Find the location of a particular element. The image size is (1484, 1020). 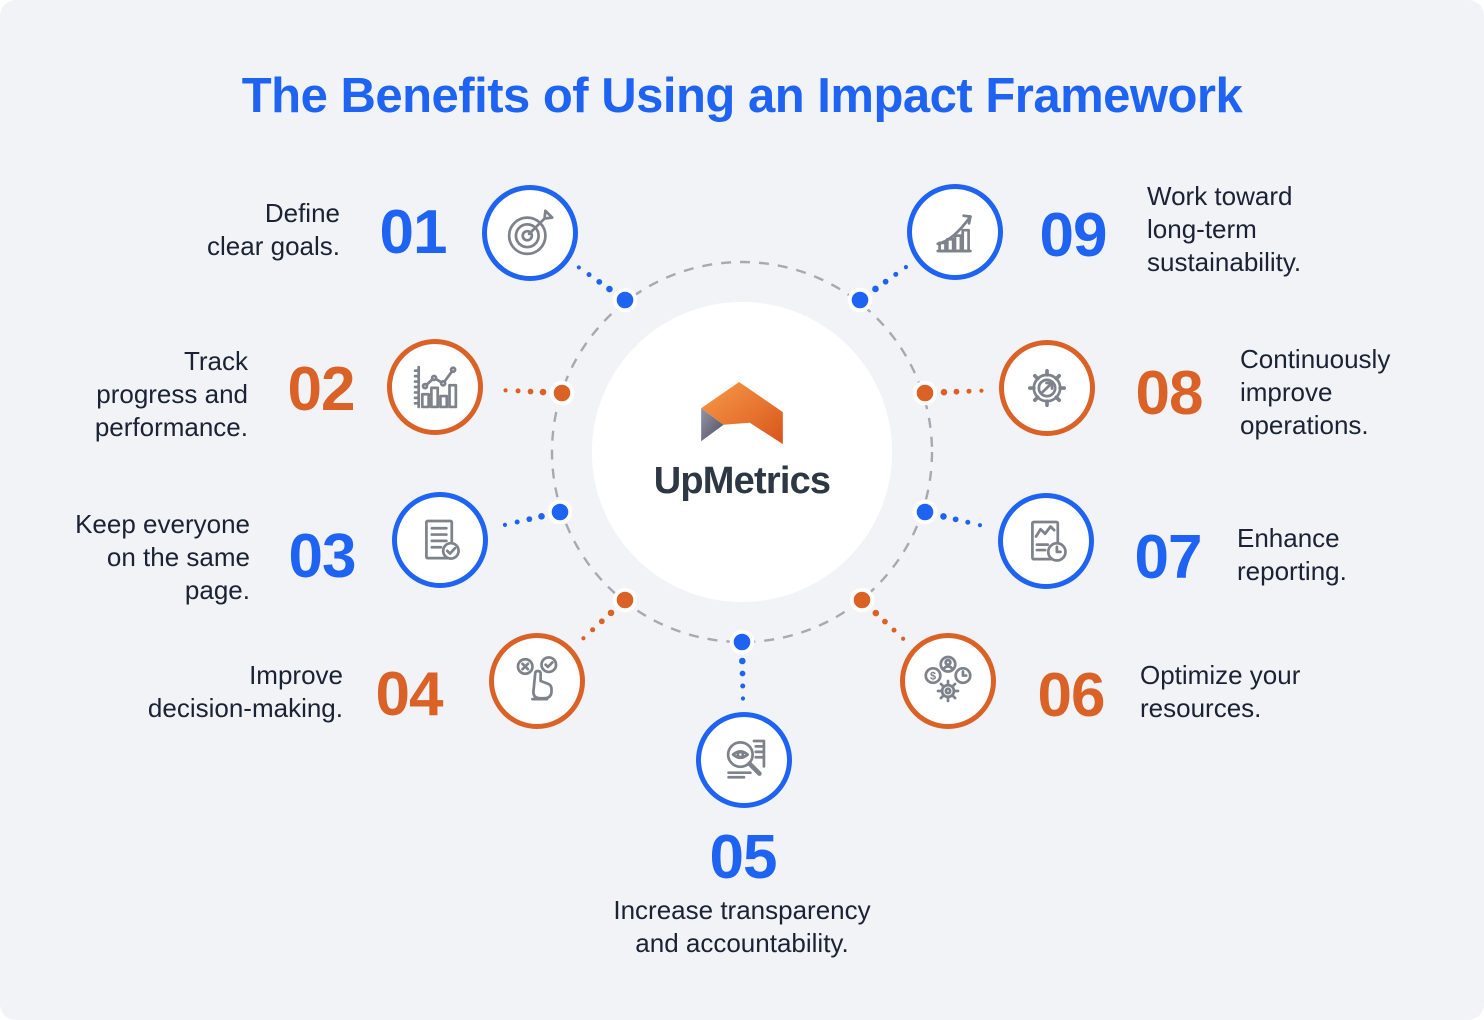

item-03-icon-circle is located at coordinates (440, 540).